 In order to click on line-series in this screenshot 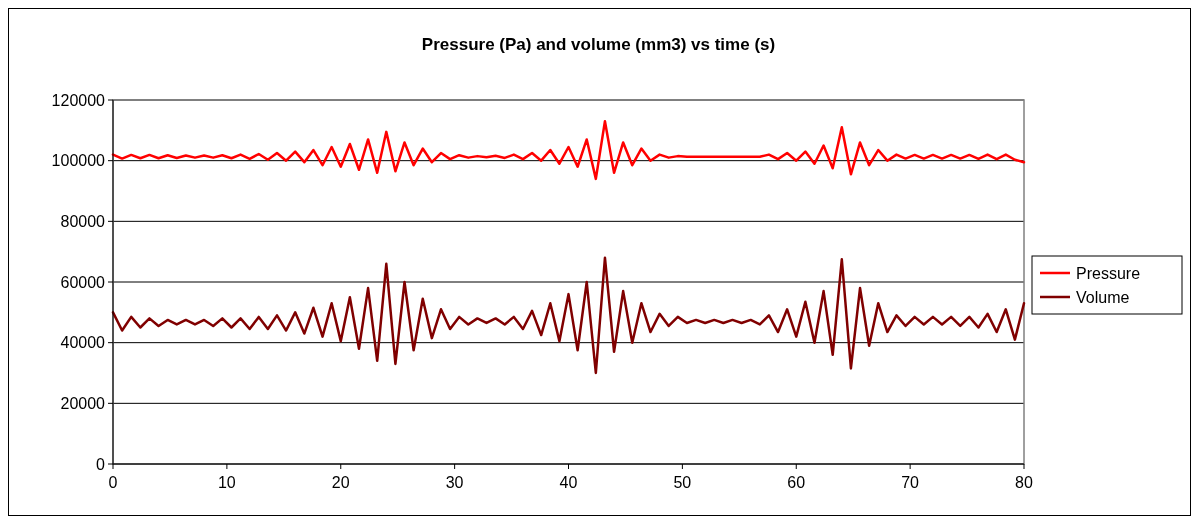, I will do `click(568, 150)`.